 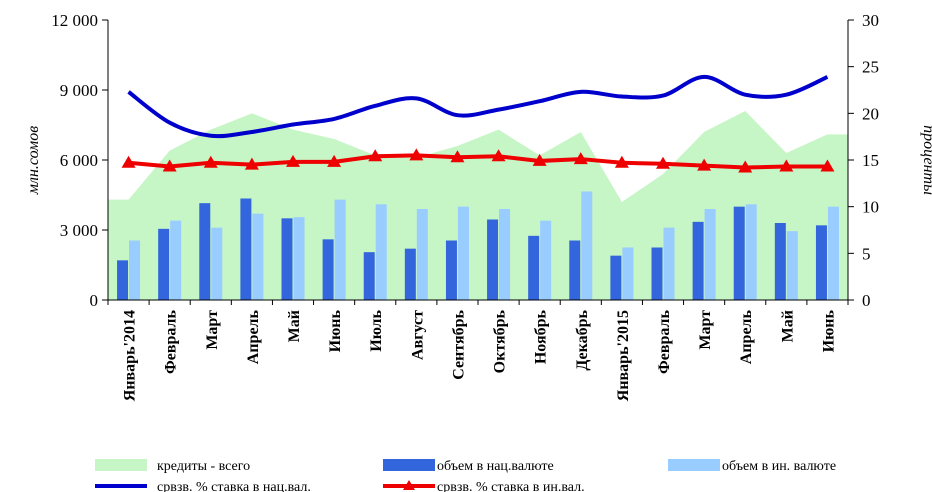 I want to click on legend-label: объем в ин. валюте, so click(x=779, y=466).